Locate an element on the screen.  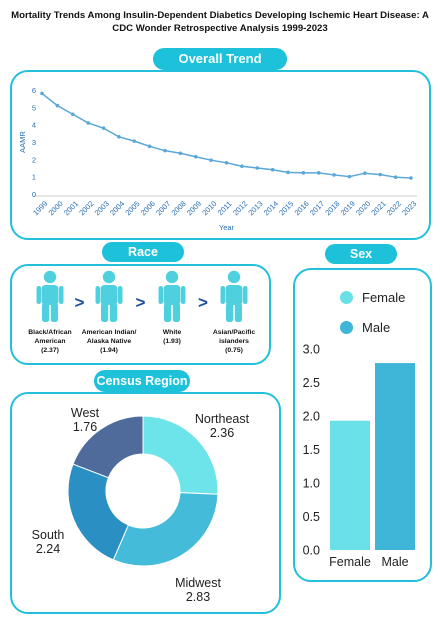
x-tick-label: 1999 is located at coordinates (40, 208).